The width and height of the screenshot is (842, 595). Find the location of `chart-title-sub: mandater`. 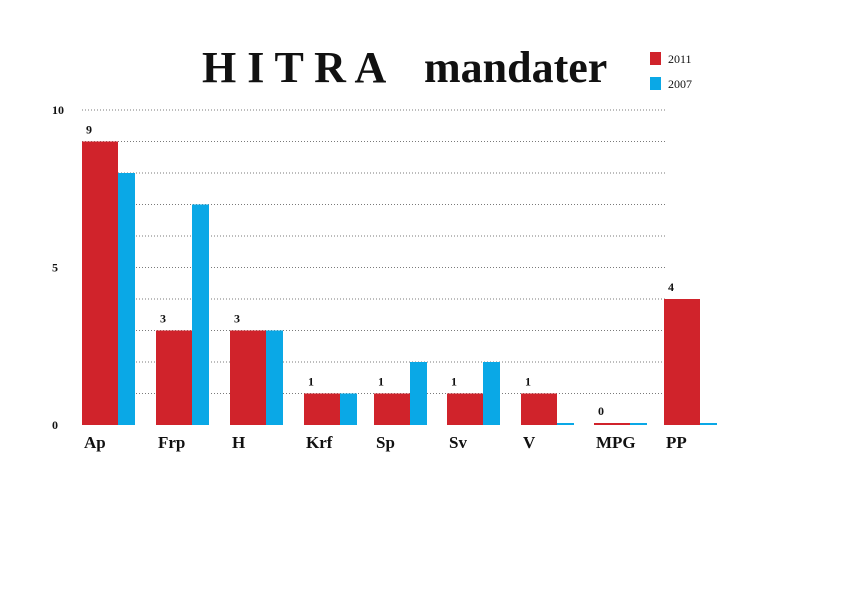

chart-title-sub: mandater is located at coordinates (515, 67).